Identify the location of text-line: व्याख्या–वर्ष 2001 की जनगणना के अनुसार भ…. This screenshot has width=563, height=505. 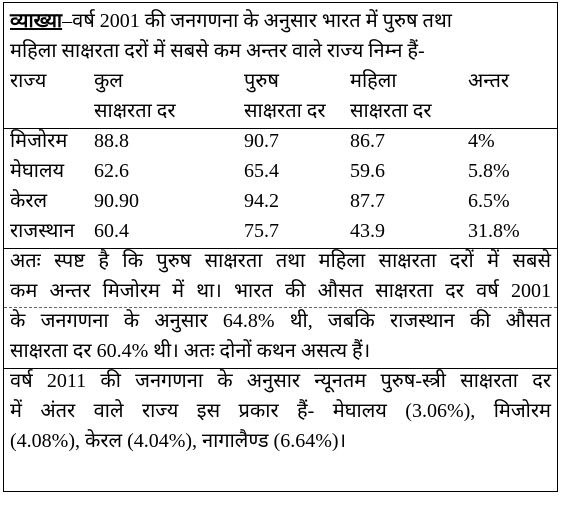
(280, 21).